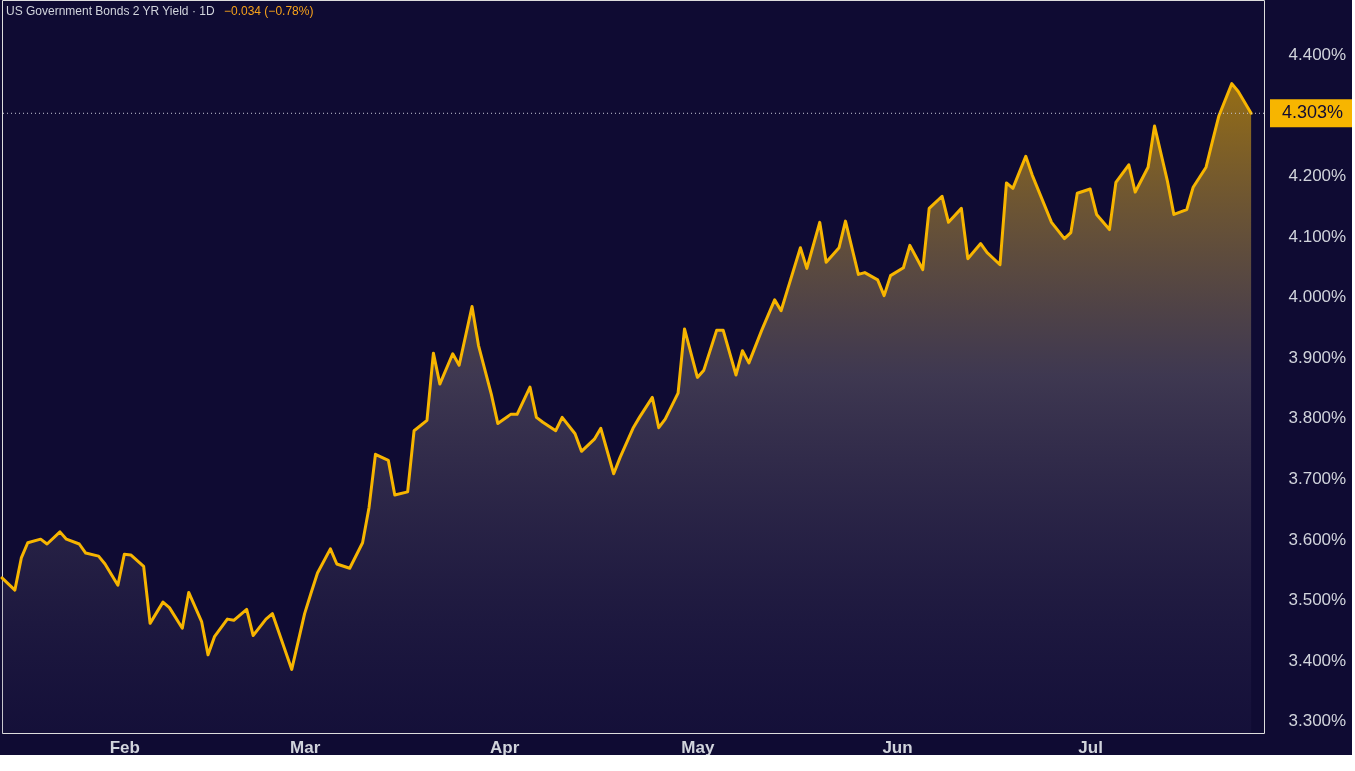 Image resolution: width=1355 pixels, height=771 pixels. What do you see at coordinates (1317, 297) in the screenshot?
I see `y-tick-label: 4.000%` at bounding box center [1317, 297].